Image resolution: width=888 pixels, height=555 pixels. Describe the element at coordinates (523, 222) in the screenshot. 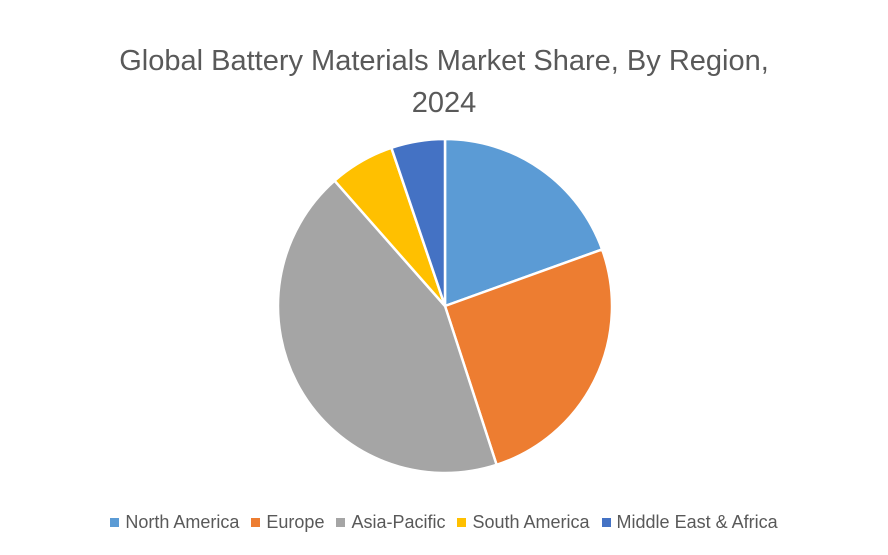

I see `pie-slice-north-america` at that location.